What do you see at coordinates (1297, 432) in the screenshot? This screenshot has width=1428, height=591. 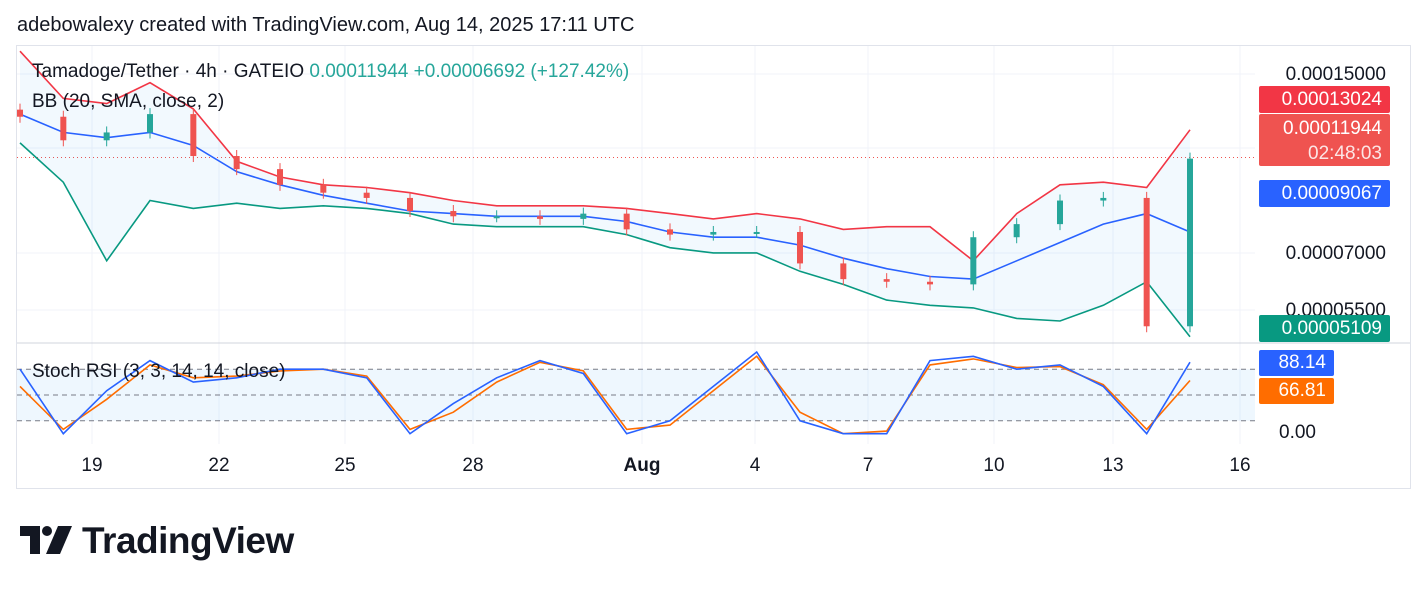 I see `stoch-zero-label: 0.00` at bounding box center [1297, 432].